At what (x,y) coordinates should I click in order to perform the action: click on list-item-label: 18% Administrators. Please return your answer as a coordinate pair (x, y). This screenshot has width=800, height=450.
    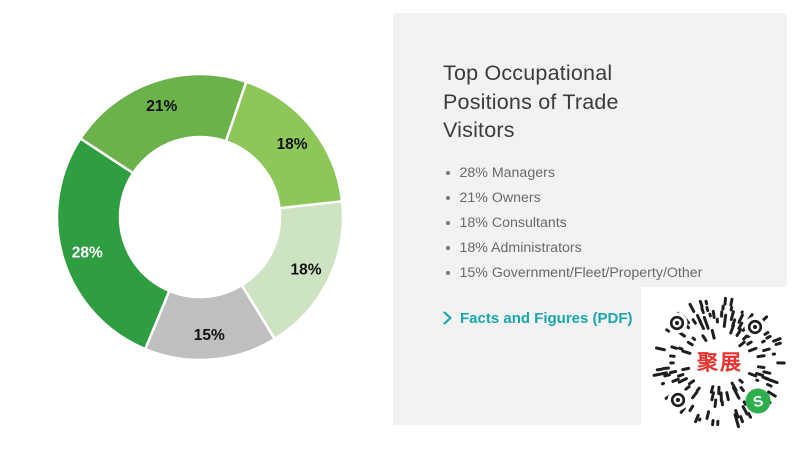
    Looking at the image, I should click on (520, 248).